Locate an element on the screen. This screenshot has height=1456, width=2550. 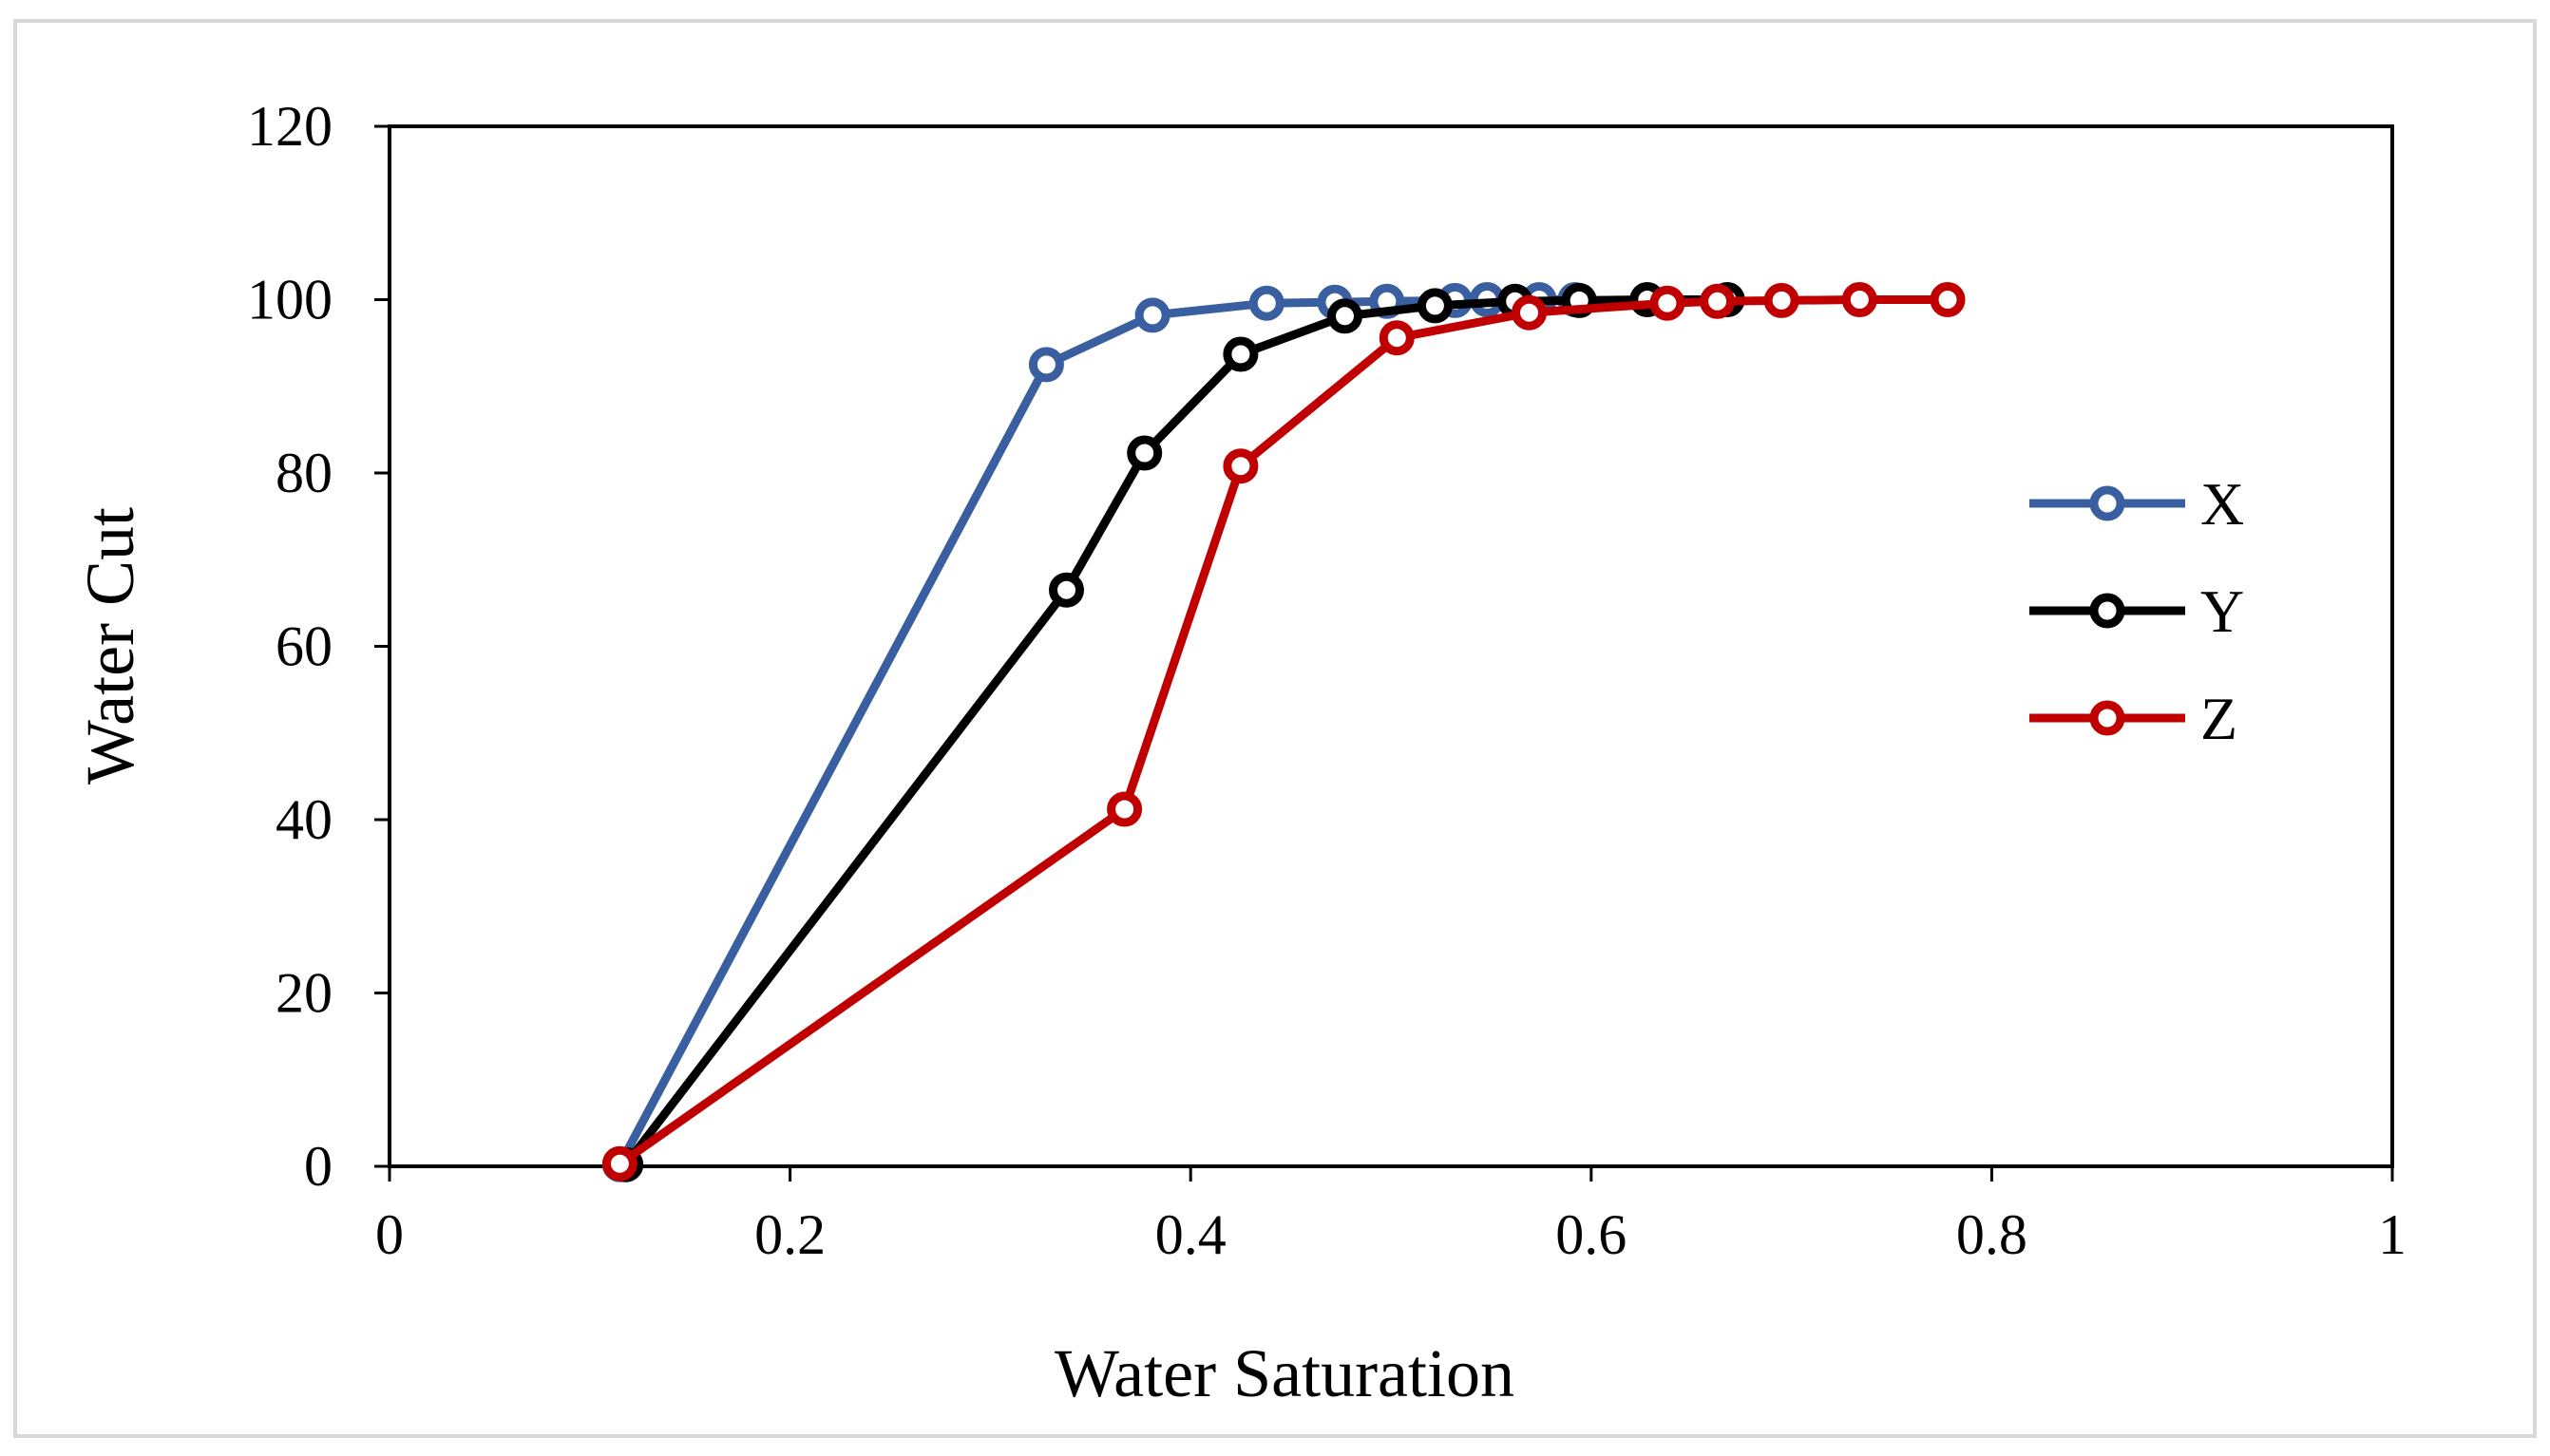
legend-label: Z is located at coordinates (2218, 718).